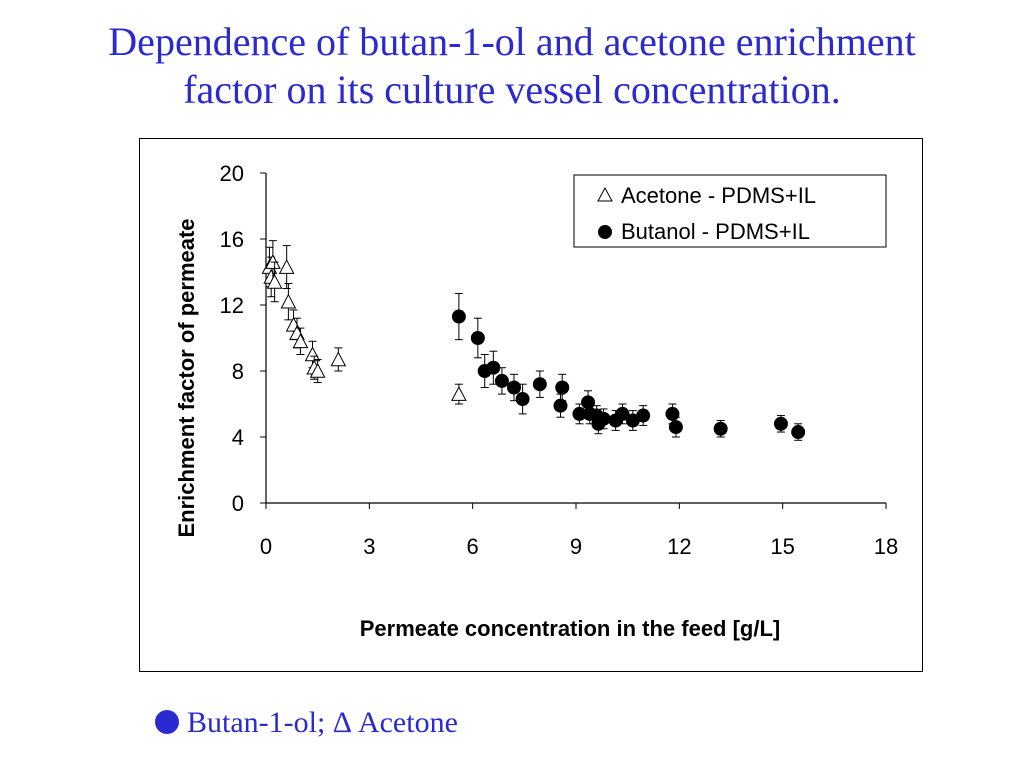  Describe the element at coordinates (238, 371) in the screenshot. I see `y-tick-label: 8` at that location.